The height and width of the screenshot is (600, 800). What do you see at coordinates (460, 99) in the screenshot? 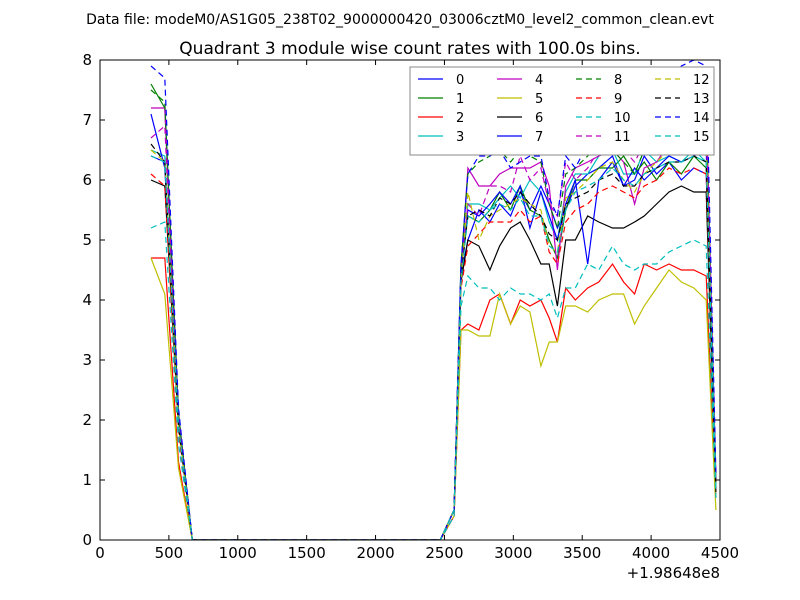
I see `legend-label-1: 1` at bounding box center [460, 99].